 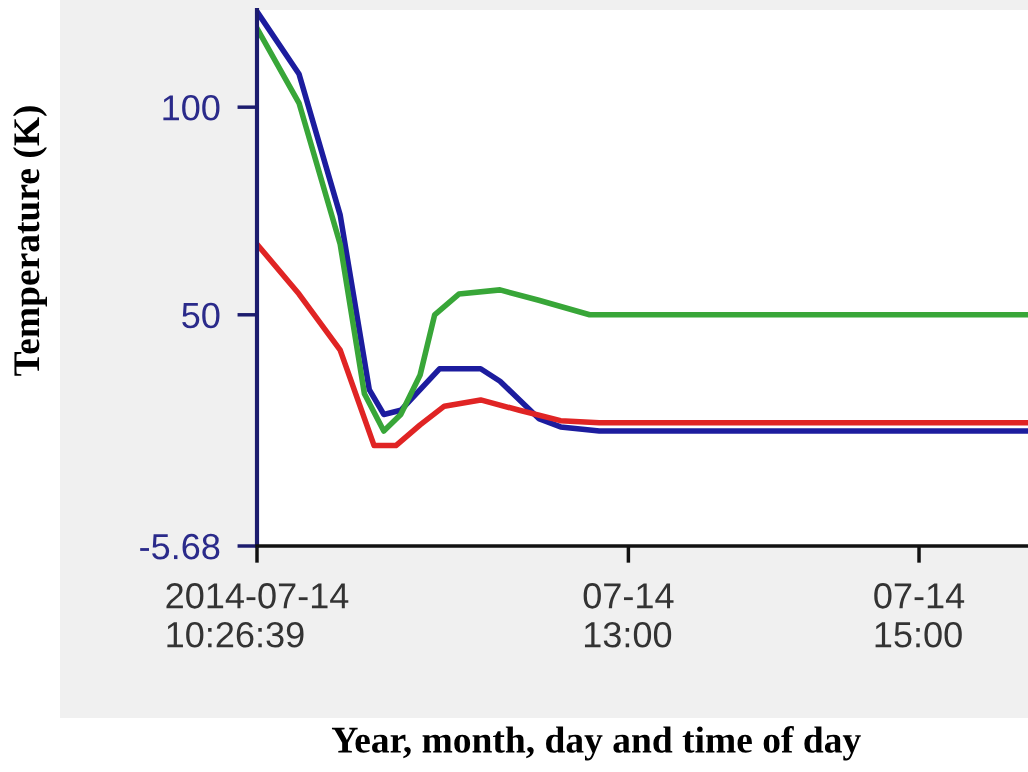 I want to click on x-tick-label: 07-14 13:00, so click(x=628, y=615).